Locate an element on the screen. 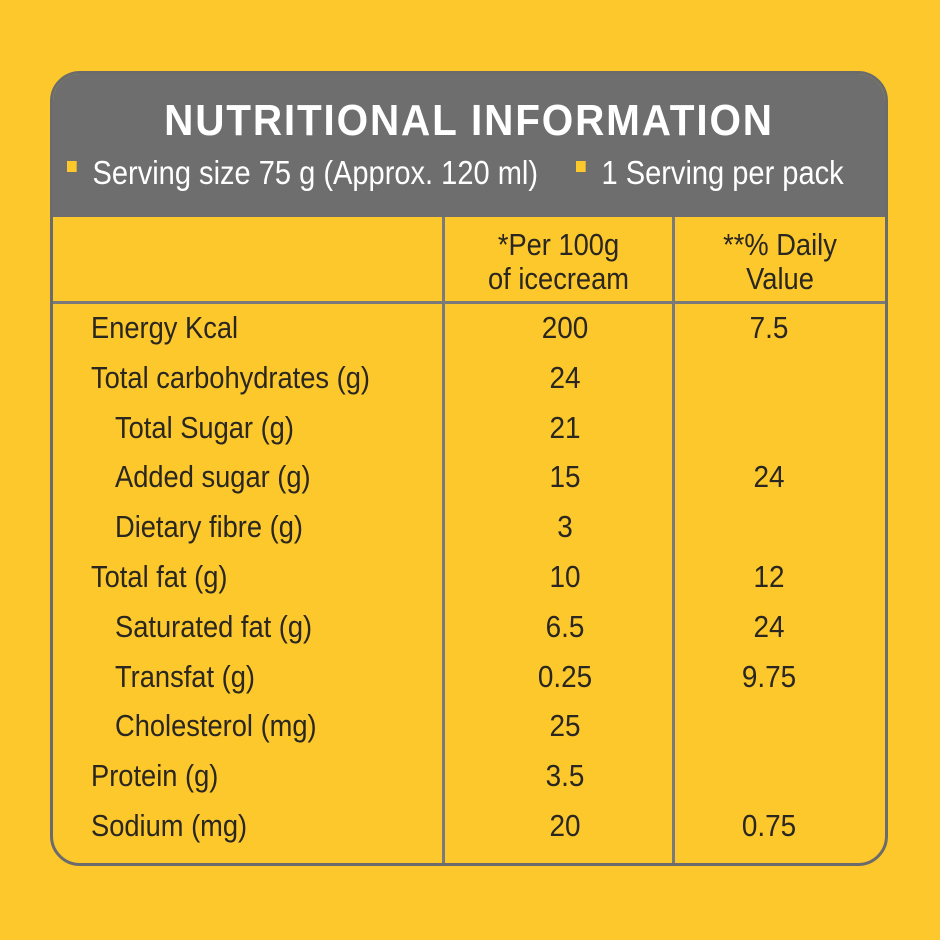  daily-value: 12 is located at coordinates (769, 576).